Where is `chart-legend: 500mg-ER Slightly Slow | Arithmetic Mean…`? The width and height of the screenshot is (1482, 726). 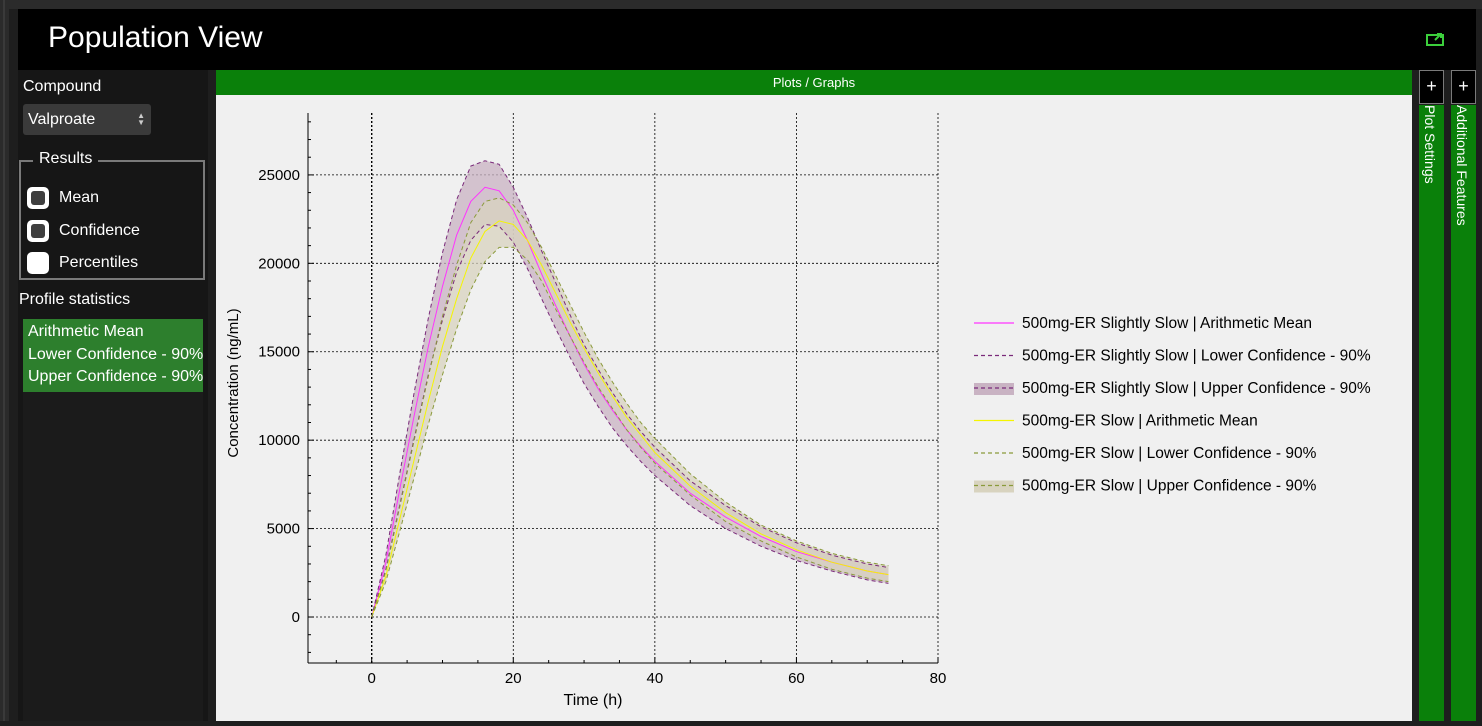 chart-legend: 500mg-ER Slightly Slow | Arithmetic Mean… is located at coordinates (1172, 405).